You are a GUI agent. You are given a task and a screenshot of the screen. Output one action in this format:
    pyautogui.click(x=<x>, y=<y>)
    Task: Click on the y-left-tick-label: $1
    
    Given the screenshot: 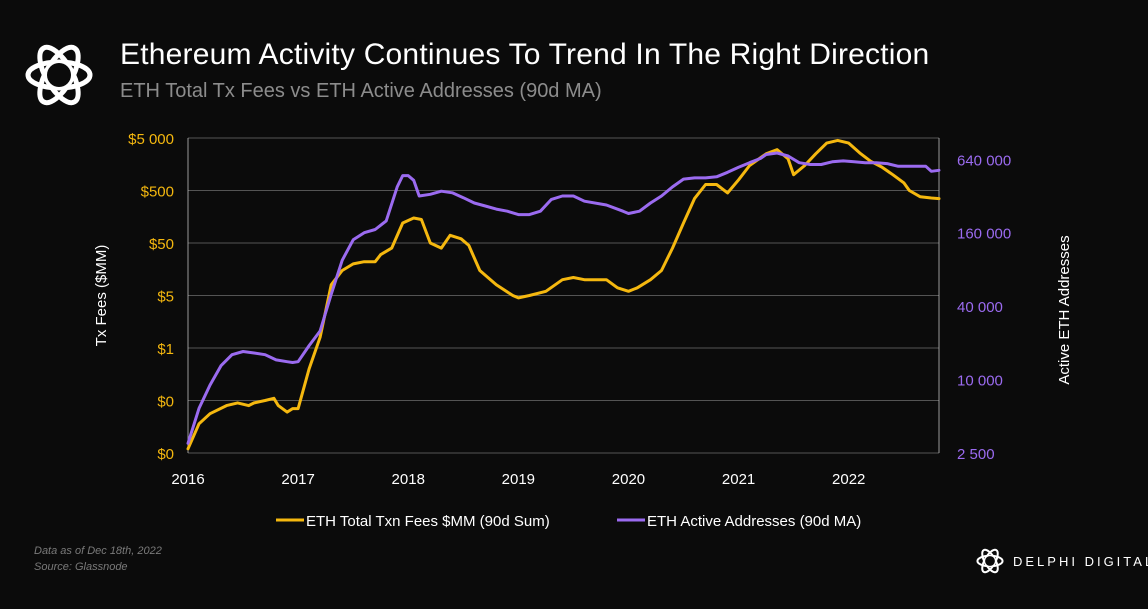 What is the action you would take?
    pyautogui.click(x=165, y=349)
    